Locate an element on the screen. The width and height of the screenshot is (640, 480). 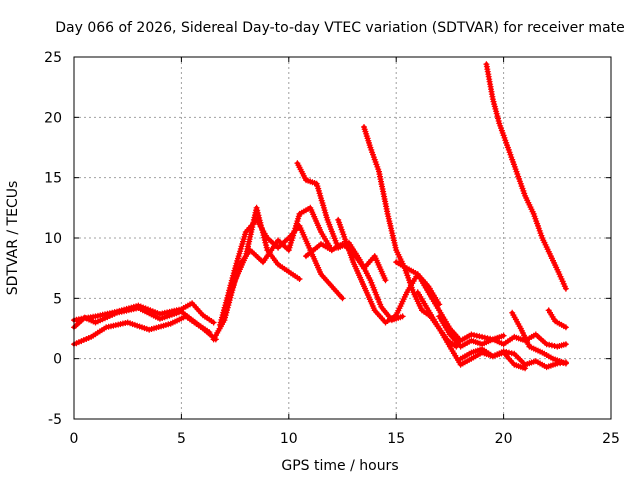
x-tick-label: 20 is located at coordinates (504, 439).